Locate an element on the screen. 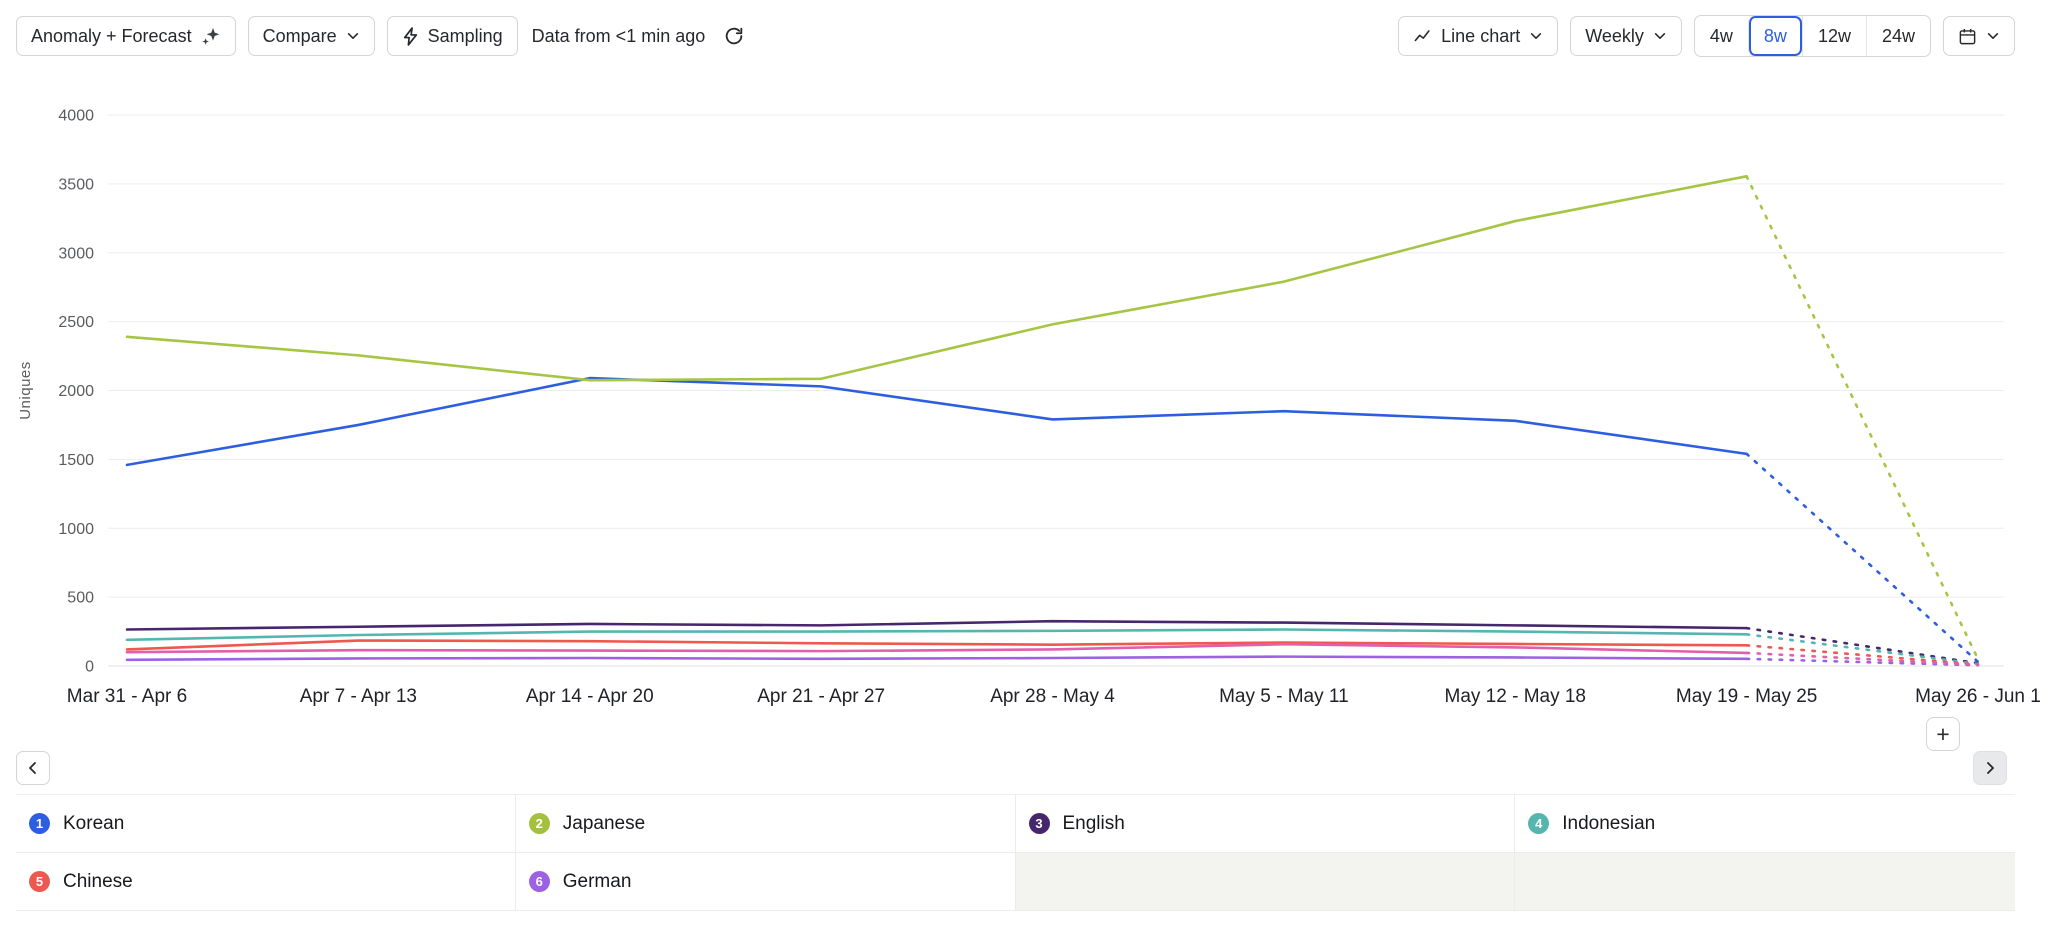 Image resolution: width=2048 pixels, height=929 pixels. range-option-12w: 12w is located at coordinates (1833, 36).